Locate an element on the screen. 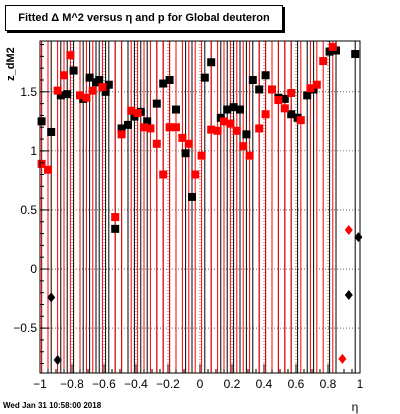 The image size is (400, 414). x-tick-label: −0.8 is located at coordinates (72, 384).